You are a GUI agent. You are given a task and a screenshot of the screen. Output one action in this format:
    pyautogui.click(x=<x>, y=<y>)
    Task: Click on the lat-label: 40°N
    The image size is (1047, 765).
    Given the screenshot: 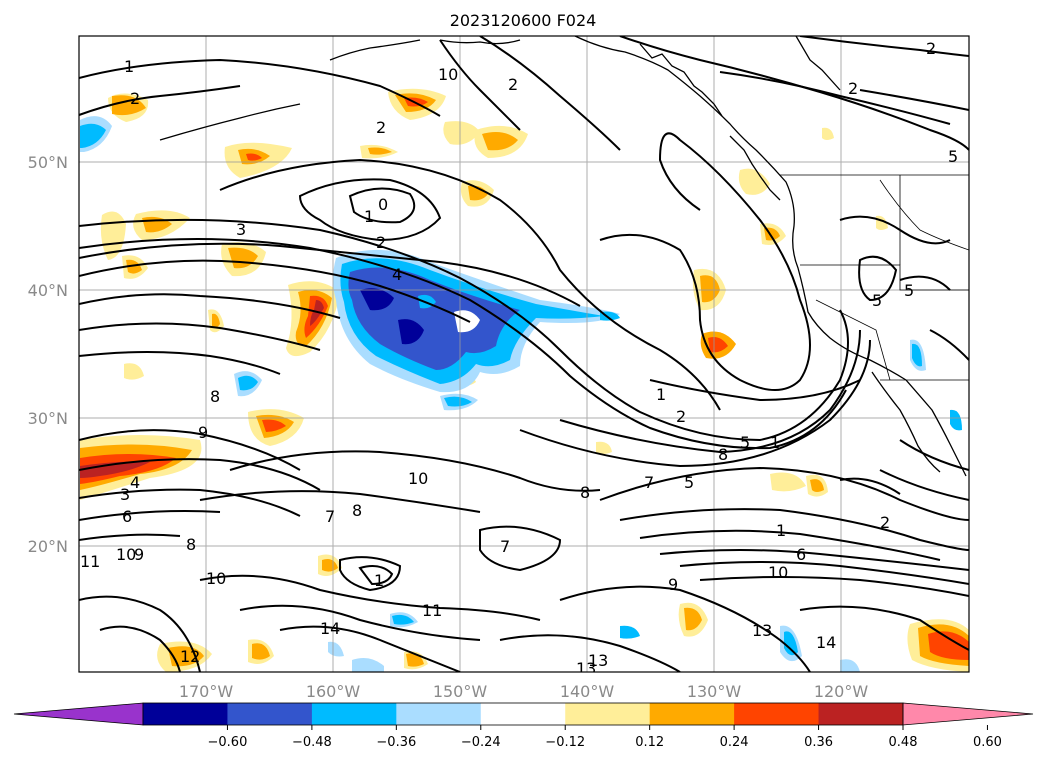 What is the action you would take?
    pyautogui.click(x=48, y=290)
    